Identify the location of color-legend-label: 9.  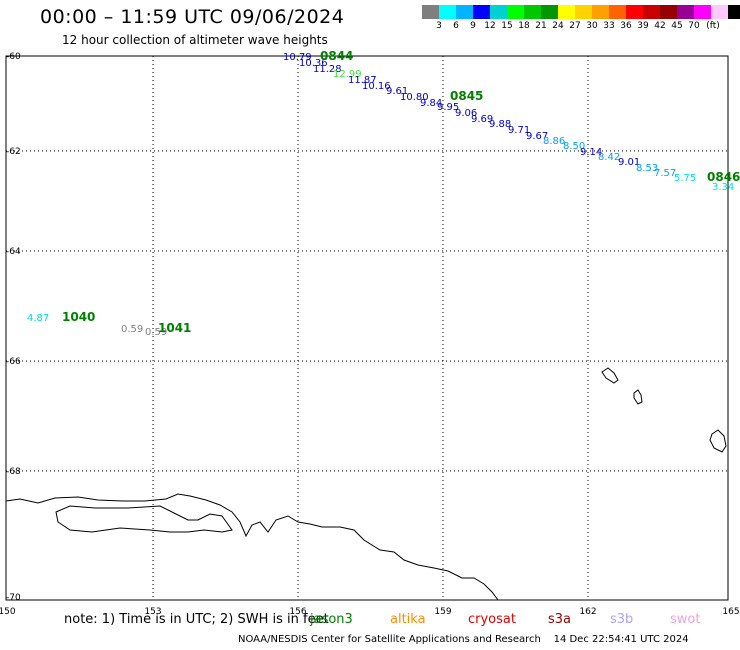
(473, 26).